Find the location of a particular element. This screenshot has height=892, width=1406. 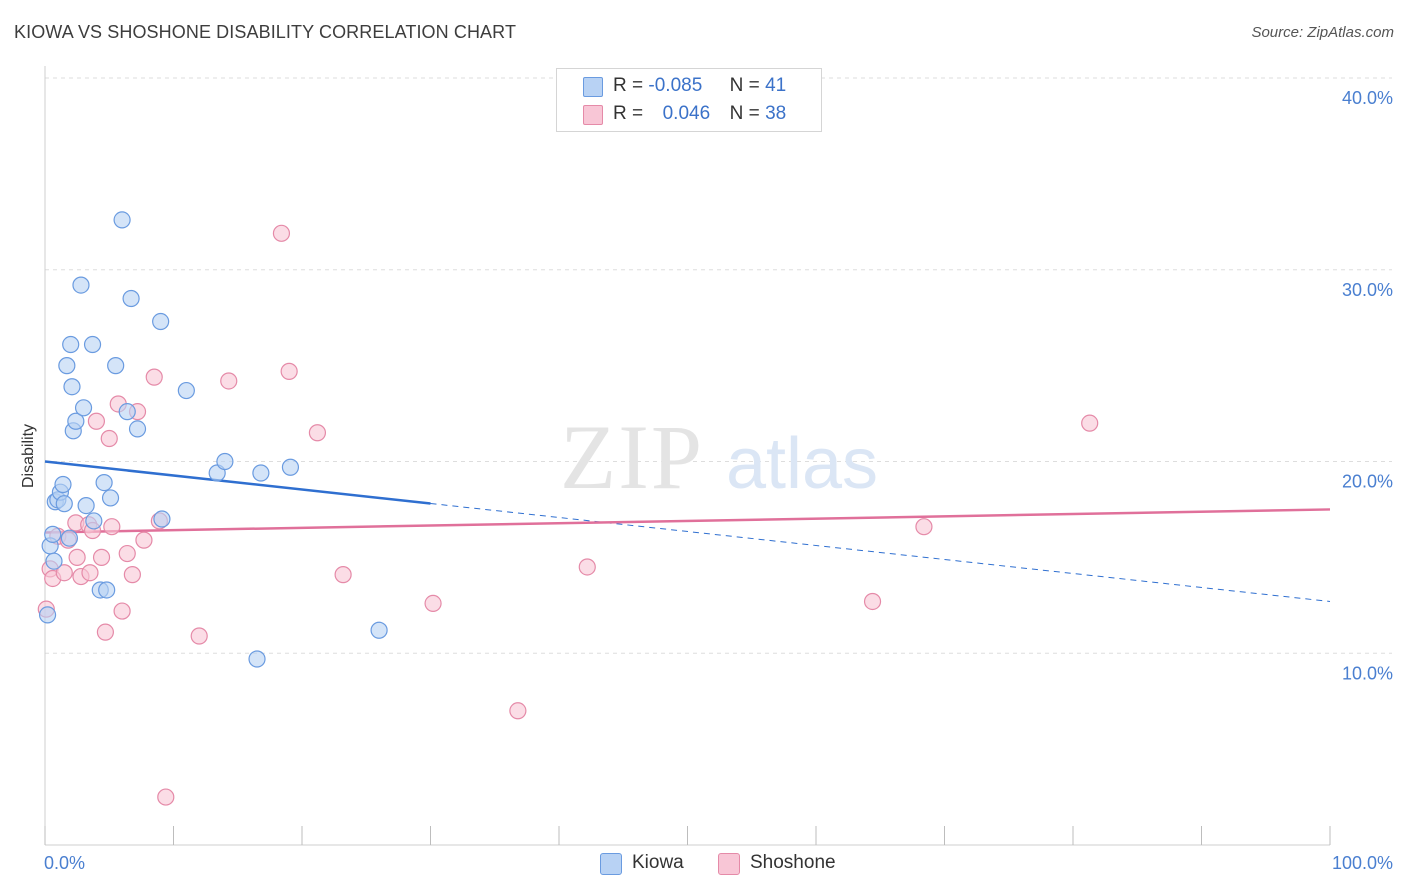

stats-legend: R = -0.085 N = 41 R = 0.046 N = 38 is located at coordinates (689, 100).